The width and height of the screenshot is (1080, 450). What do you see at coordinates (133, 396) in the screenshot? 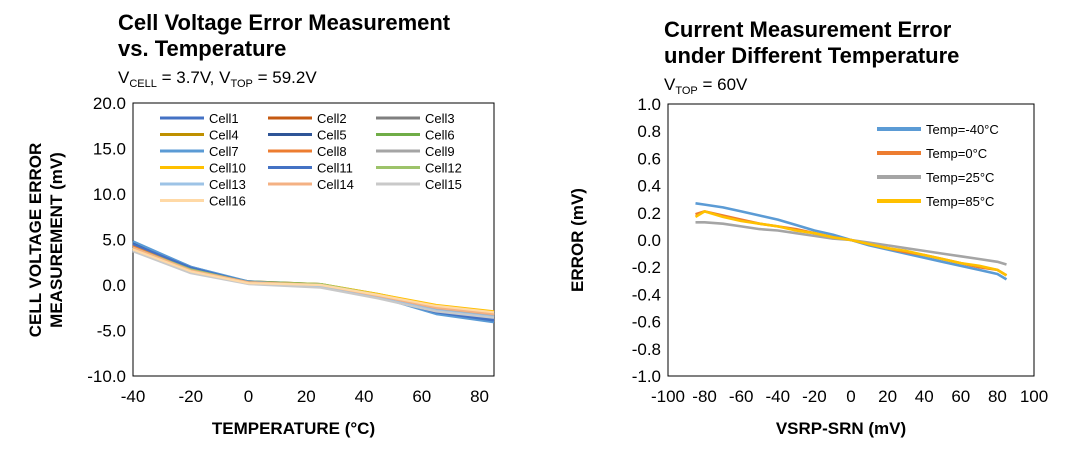
I see `chart1-x-tick-label: -40` at bounding box center [133, 396].